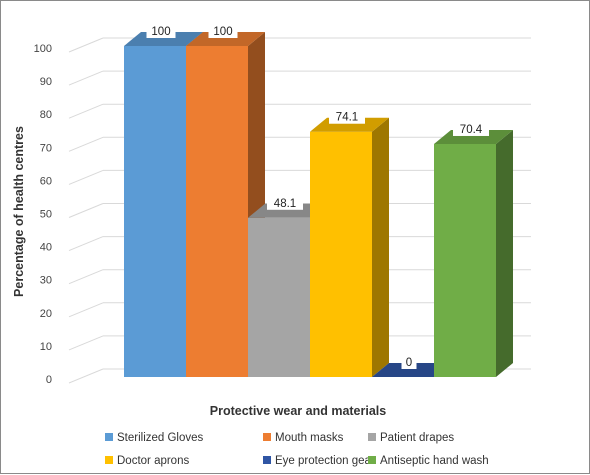 This screenshot has width=590, height=475. Describe the element at coordinates (46, 148) in the screenshot. I see `y-tick-label: 70` at that location.